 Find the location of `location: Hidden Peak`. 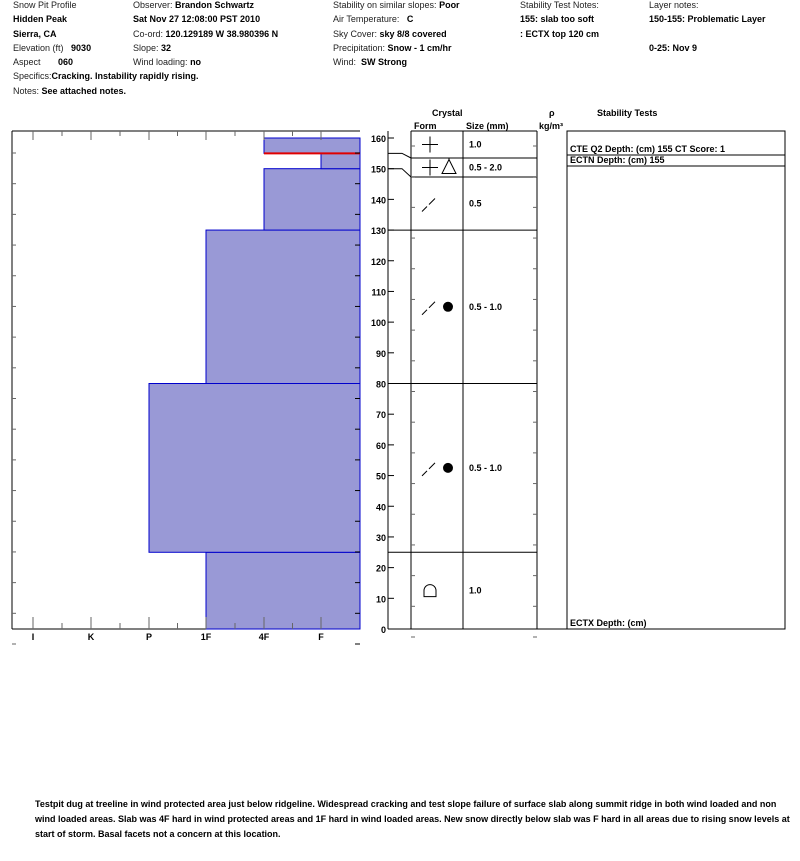

location: Hidden Peak is located at coordinates (40, 19).